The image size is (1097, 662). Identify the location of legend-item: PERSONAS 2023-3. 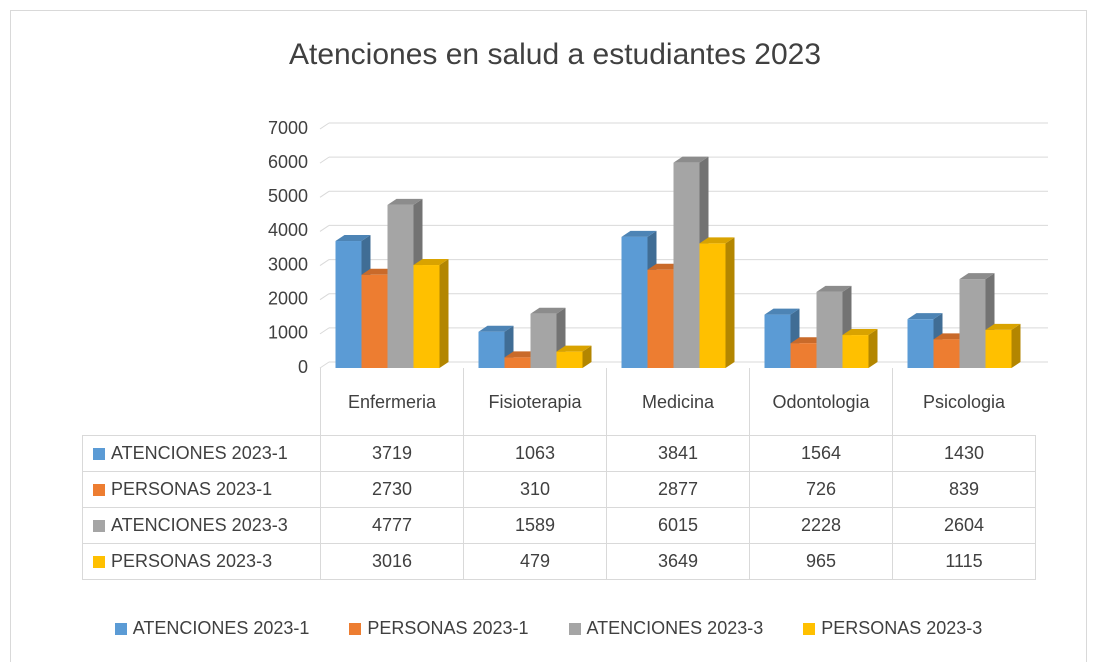
(892, 628).